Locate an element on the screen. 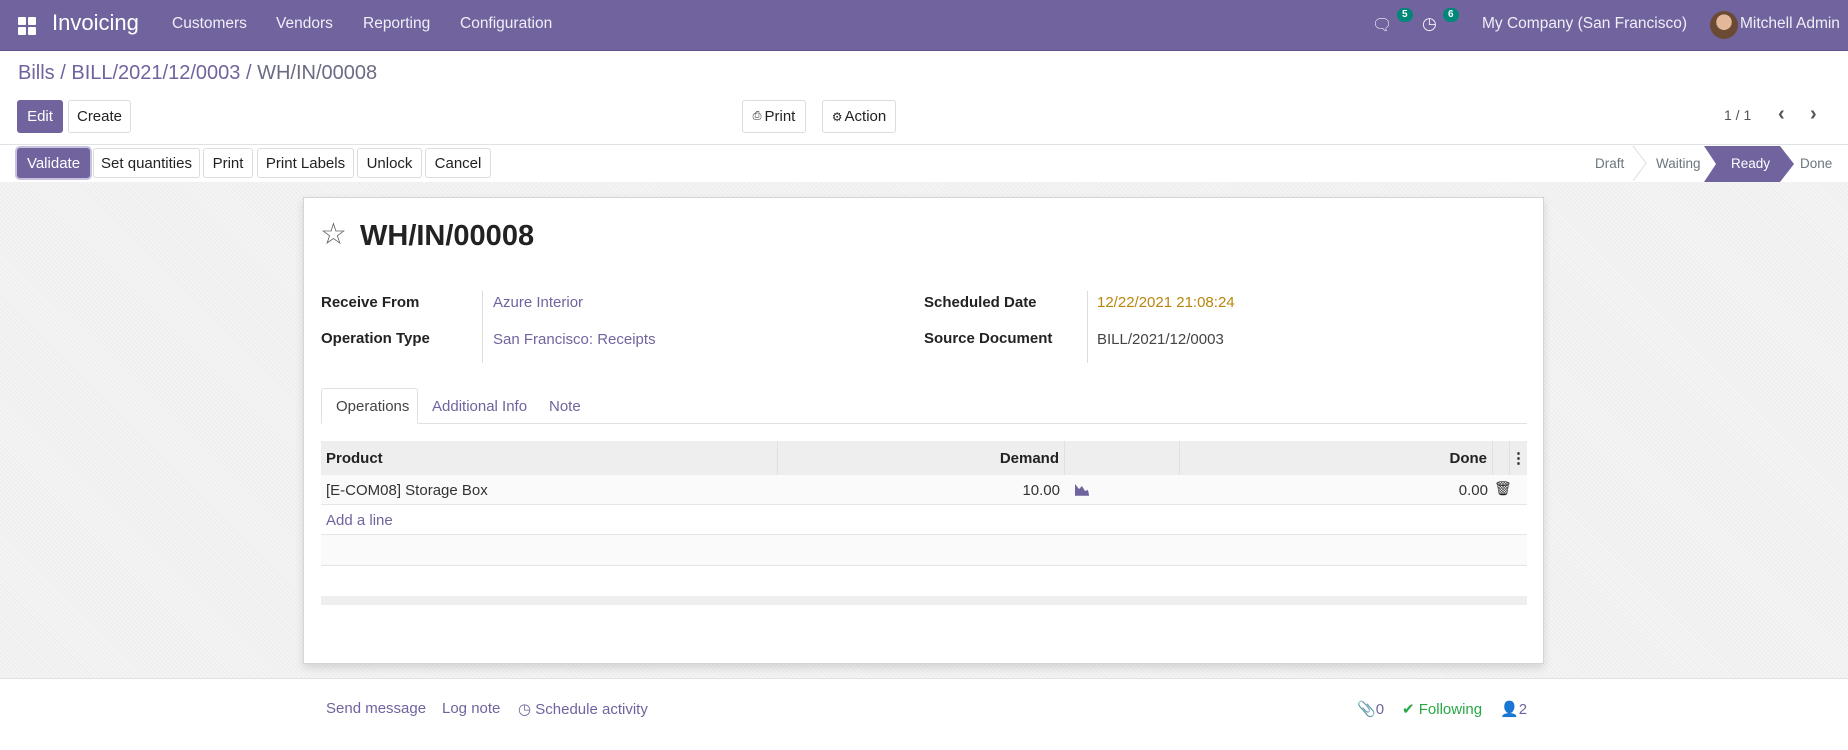 The width and height of the screenshot is (1848, 750). gear-icon: ⚙ is located at coordinates (837, 116).